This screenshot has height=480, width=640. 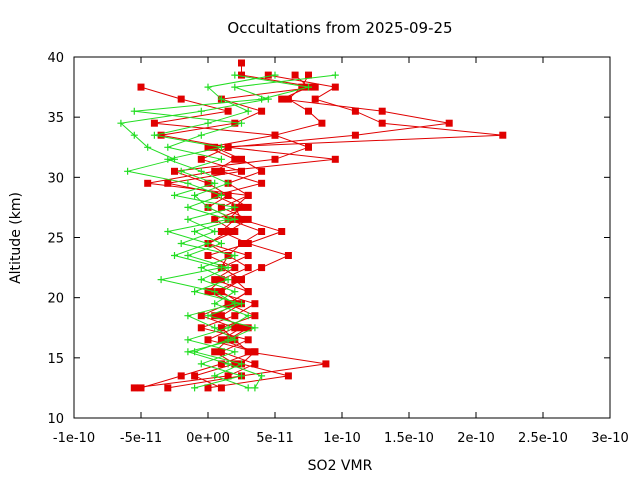 I want to click on x-axis-label: SO2 VMR, so click(x=340, y=466).